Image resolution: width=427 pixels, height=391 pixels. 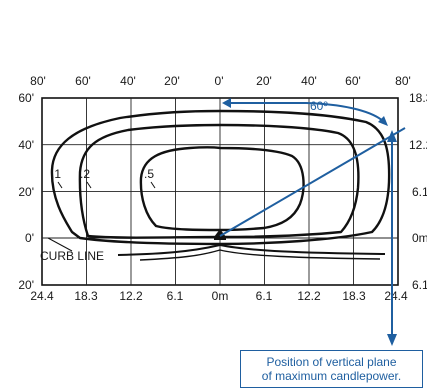 I want to click on top-axis: 80' 60' 40' 20' 0' 20' 40' 60' 80', so click(x=220, y=81).